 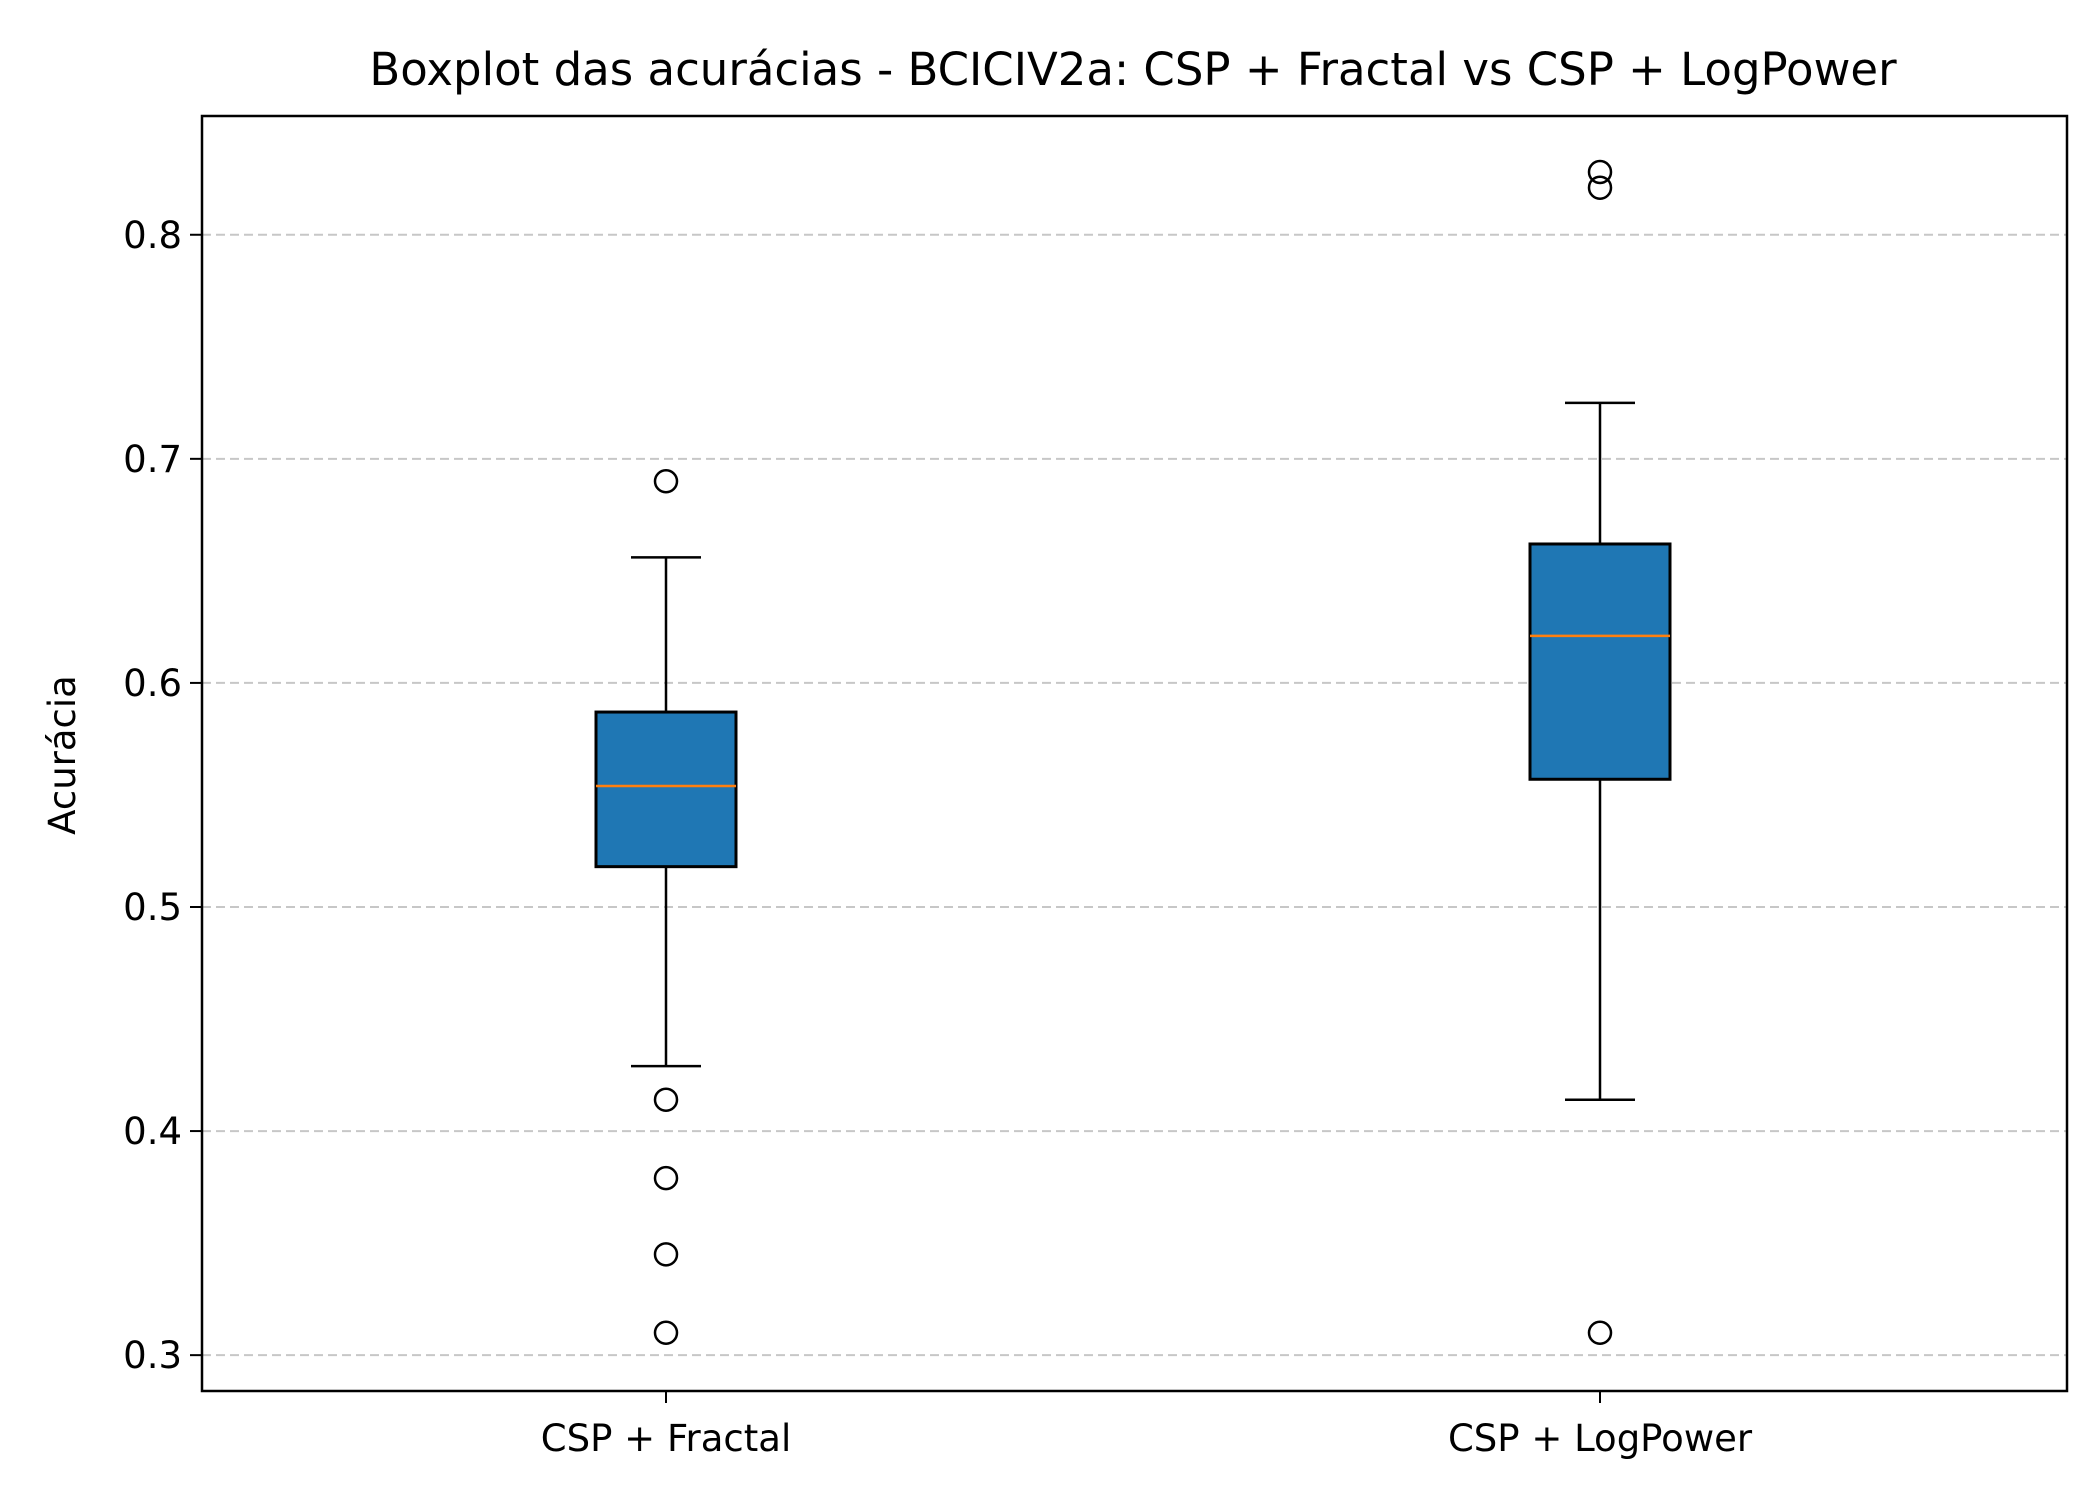 What do you see at coordinates (152, 1355) in the screenshot?
I see `y-tick-label: 0.3` at bounding box center [152, 1355].